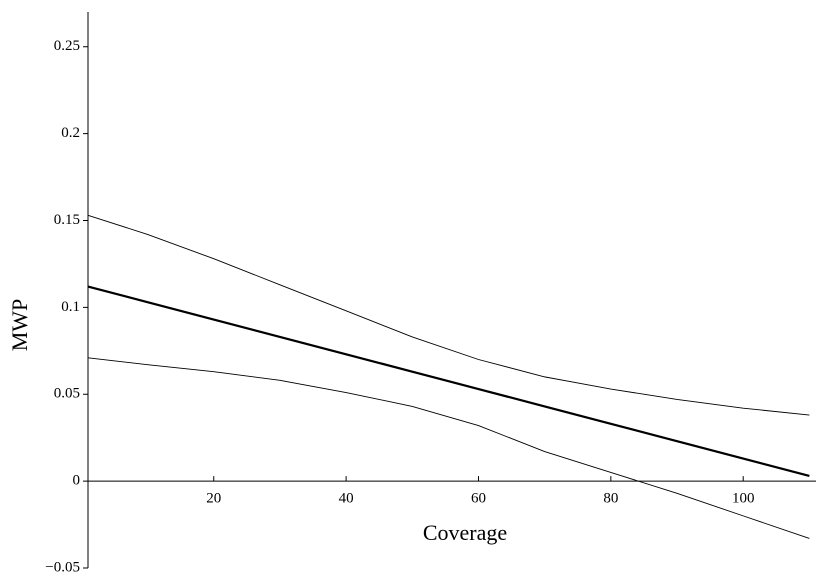  I want to click on y-tick-label: 0.15, so click(67, 220).